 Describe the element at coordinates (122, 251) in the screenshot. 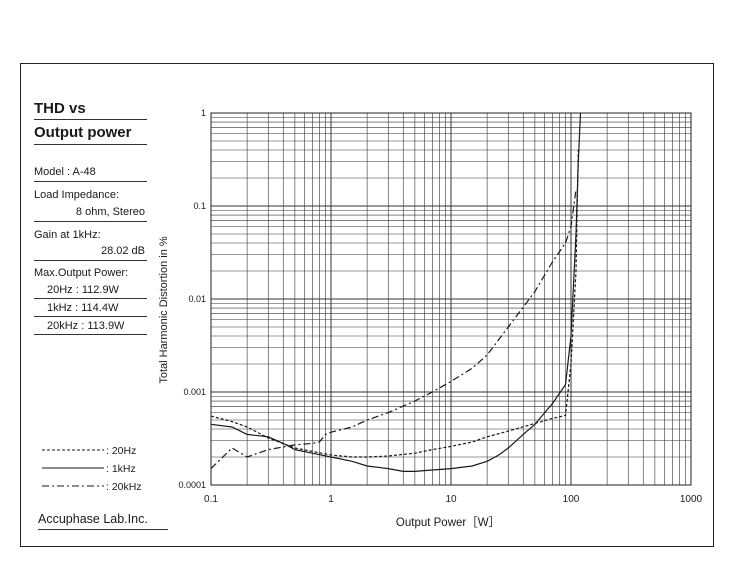

I see `spec-gain-value: 28.02 dB` at that location.